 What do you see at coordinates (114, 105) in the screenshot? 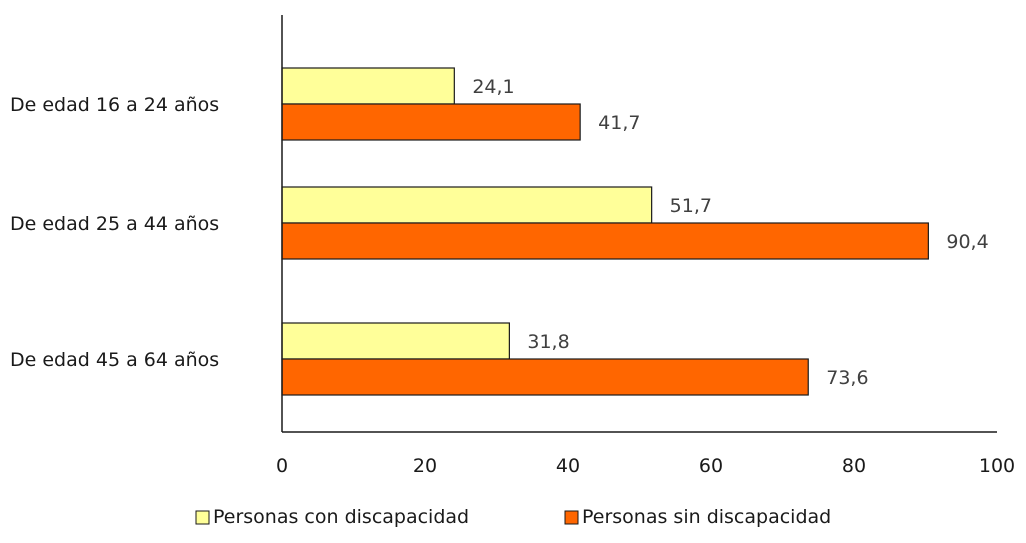
I see `category-label: De edad 16 a 24 años` at bounding box center [114, 105].